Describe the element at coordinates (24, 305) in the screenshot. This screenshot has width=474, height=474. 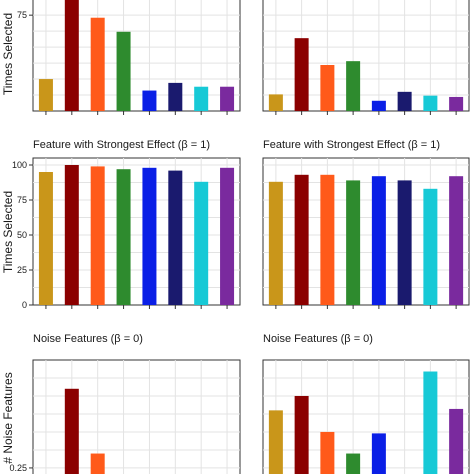
I see `y-tick-label: 0` at that location.